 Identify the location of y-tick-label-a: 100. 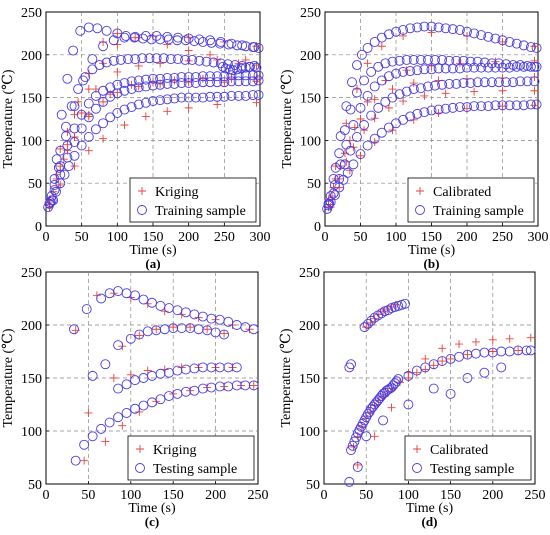
(31, 141).